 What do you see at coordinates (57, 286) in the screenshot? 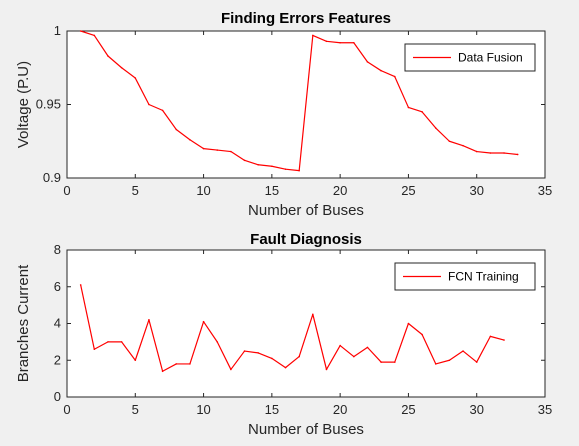
I see `y-tick-label: 6` at bounding box center [57, 286].